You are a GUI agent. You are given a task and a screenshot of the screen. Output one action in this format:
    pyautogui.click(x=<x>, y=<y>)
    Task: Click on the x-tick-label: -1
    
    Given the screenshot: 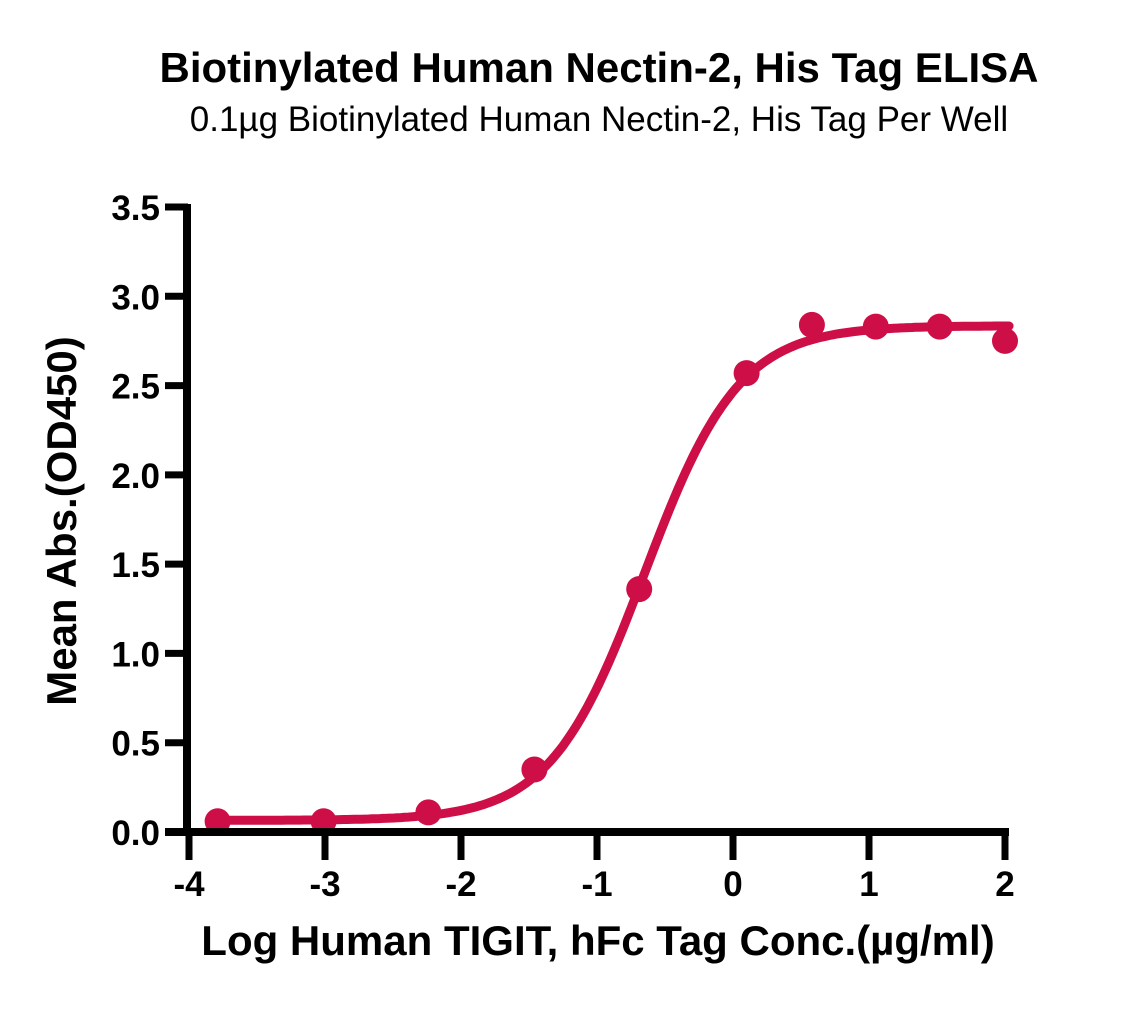 What is the action you would take?
    pyautogui.click(x=596, y=884)
    